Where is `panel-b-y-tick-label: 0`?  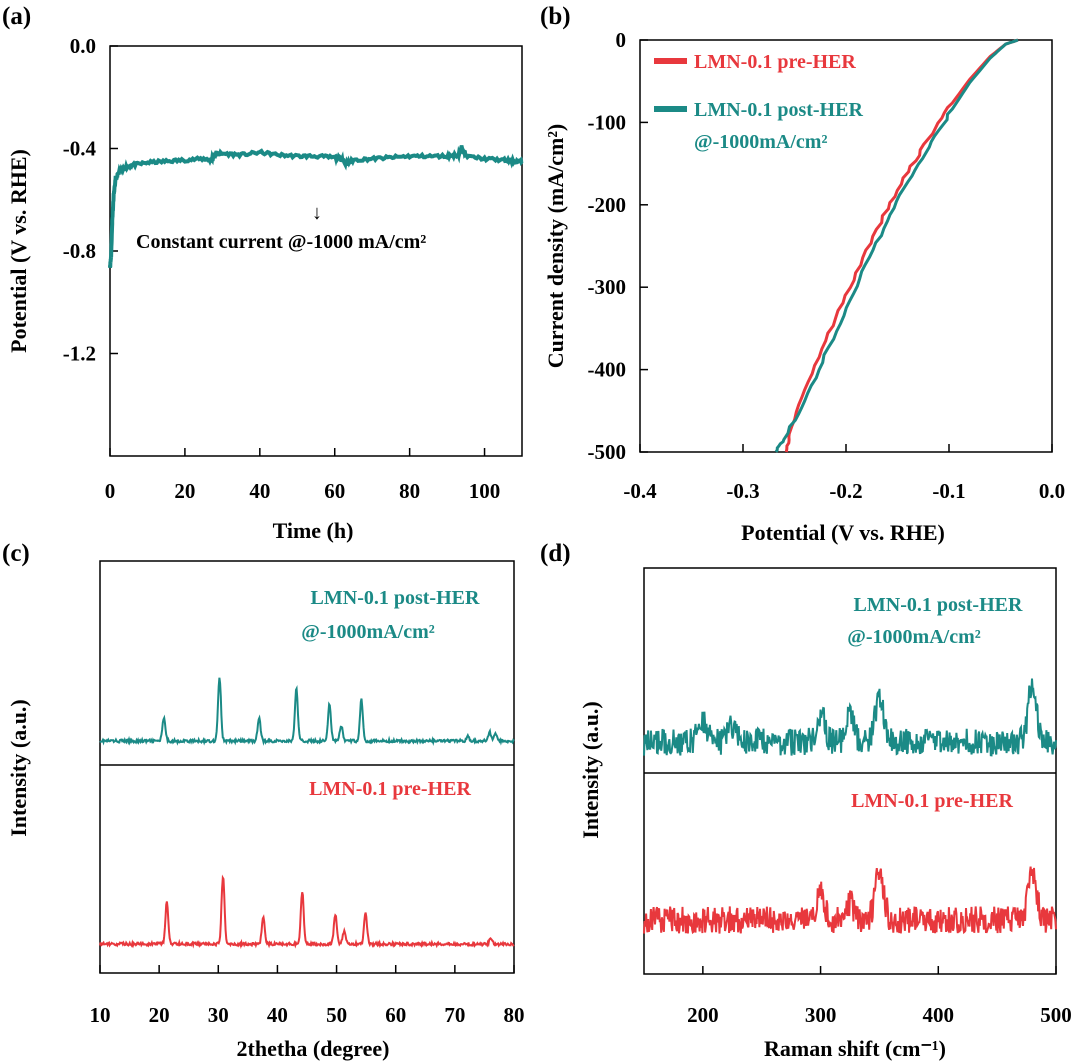
panel-b-y-tick-label: 0 is located at coordinates (621, 40).